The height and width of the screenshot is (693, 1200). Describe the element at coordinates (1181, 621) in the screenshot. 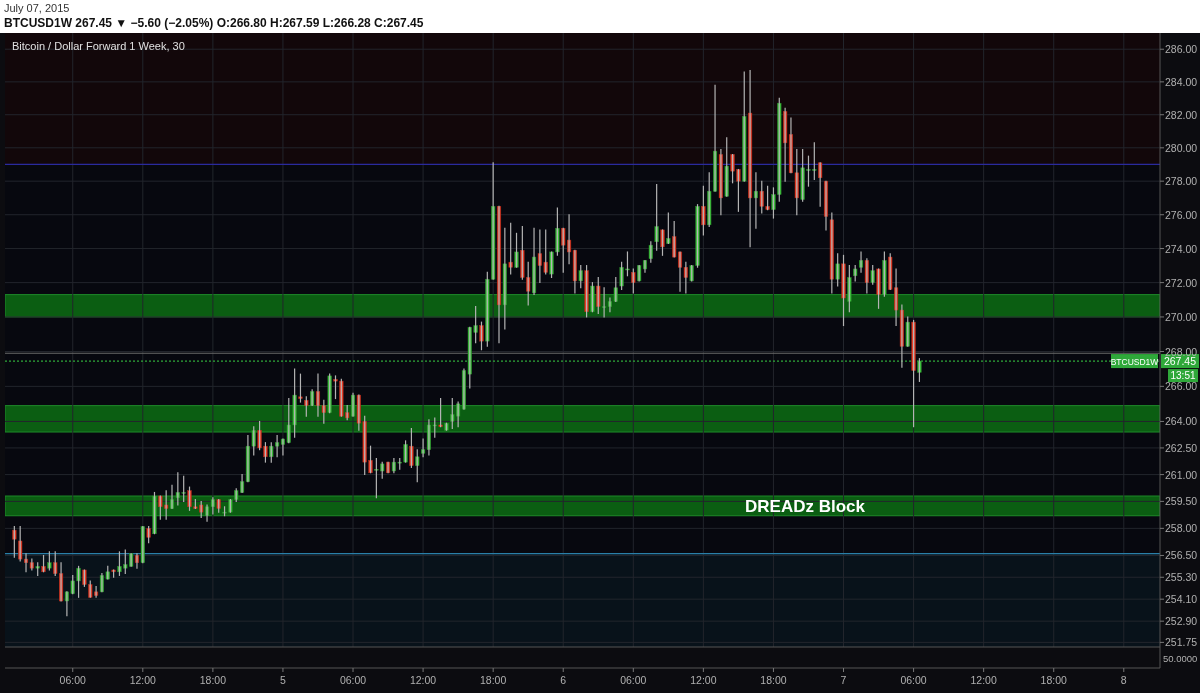

I see `y-tick-label: 252.90` at that location.